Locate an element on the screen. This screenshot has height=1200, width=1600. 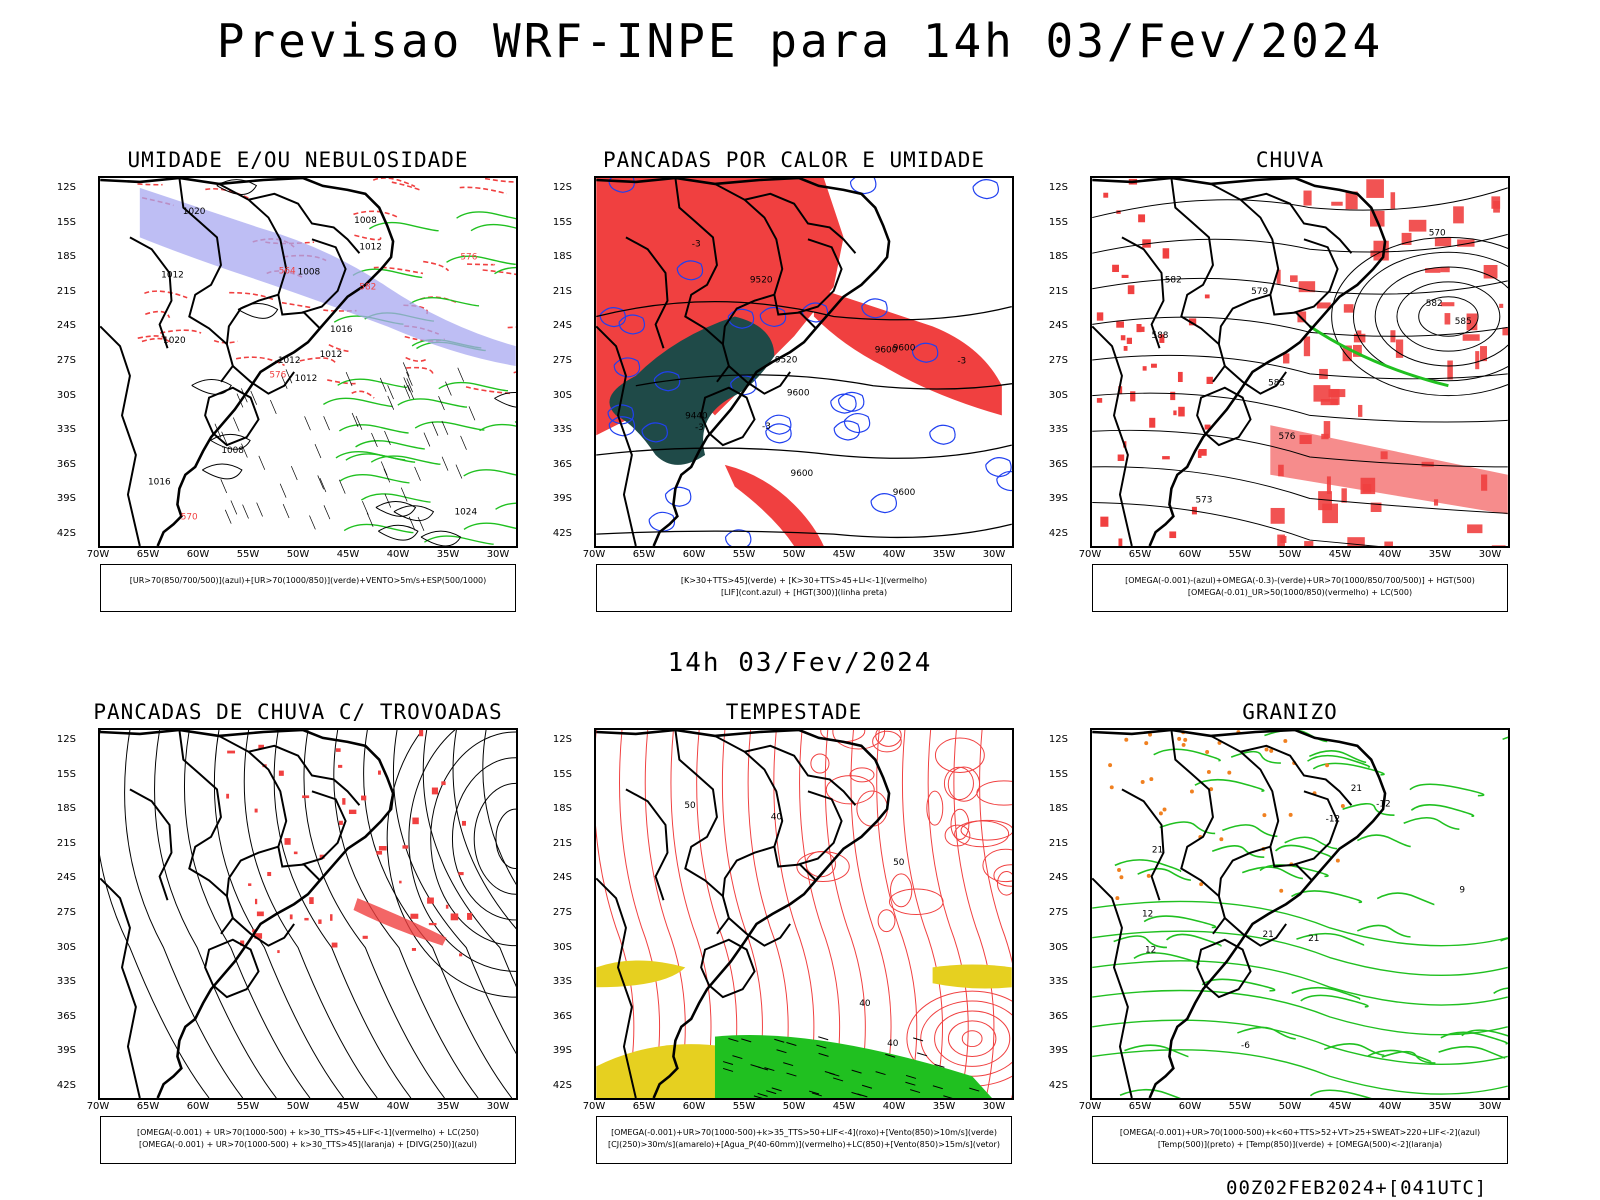
map-graphic: 21 21 21 12 12 -12 -12 9 -6 21 is located at coordinates (1300, 914).